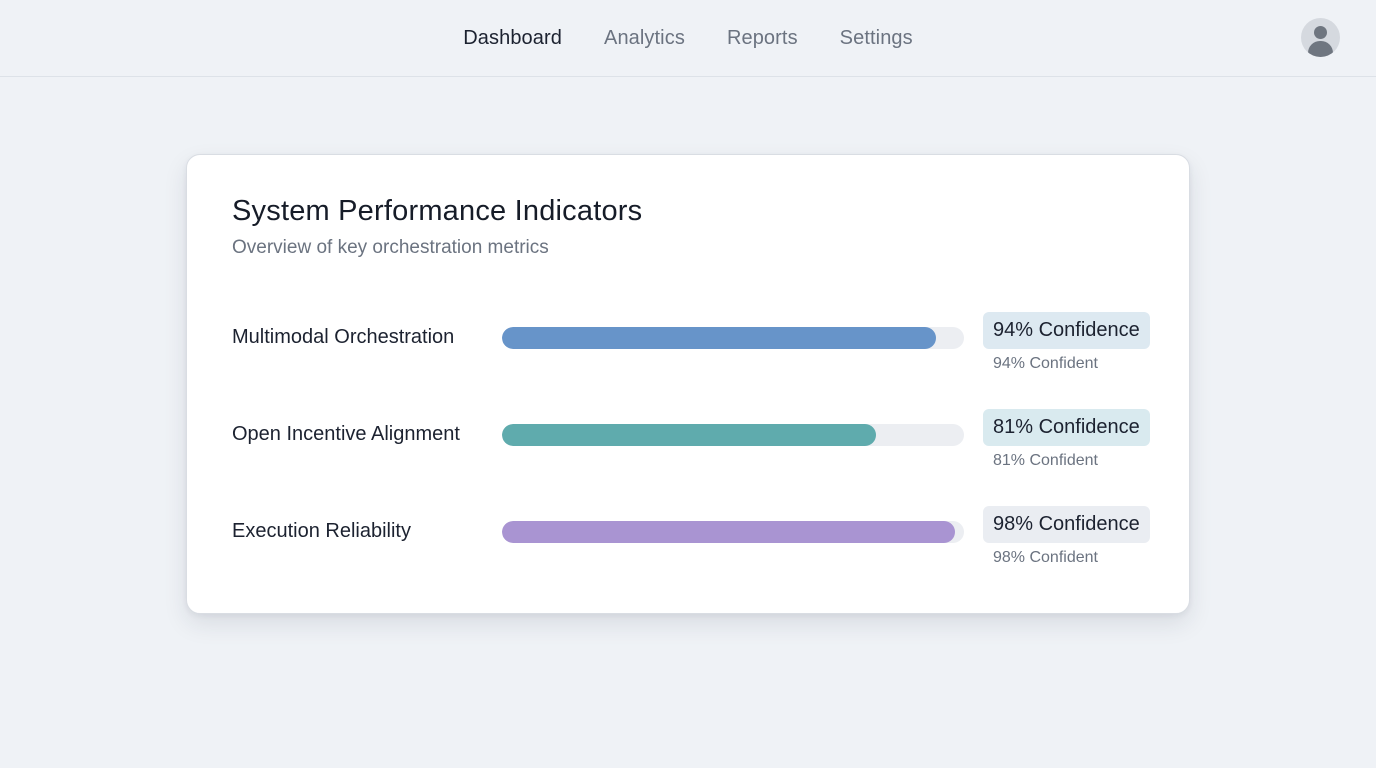 The width and height of the screenshot is (1376, 768). I want to click on nav-analytics: Analytics, so click(644, 37).